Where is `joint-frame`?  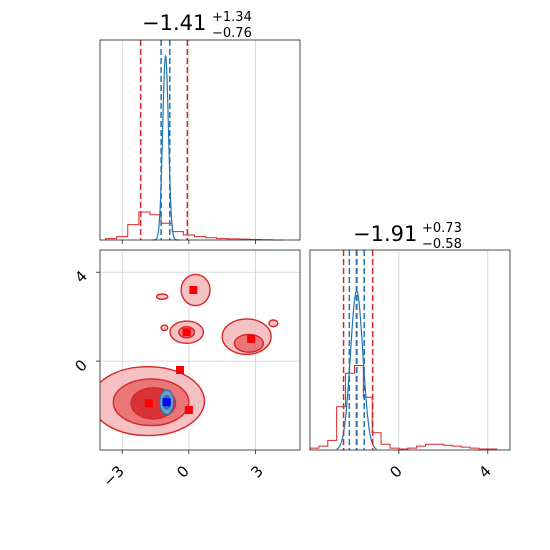
joint-frame is located at coordinates (200, 350).